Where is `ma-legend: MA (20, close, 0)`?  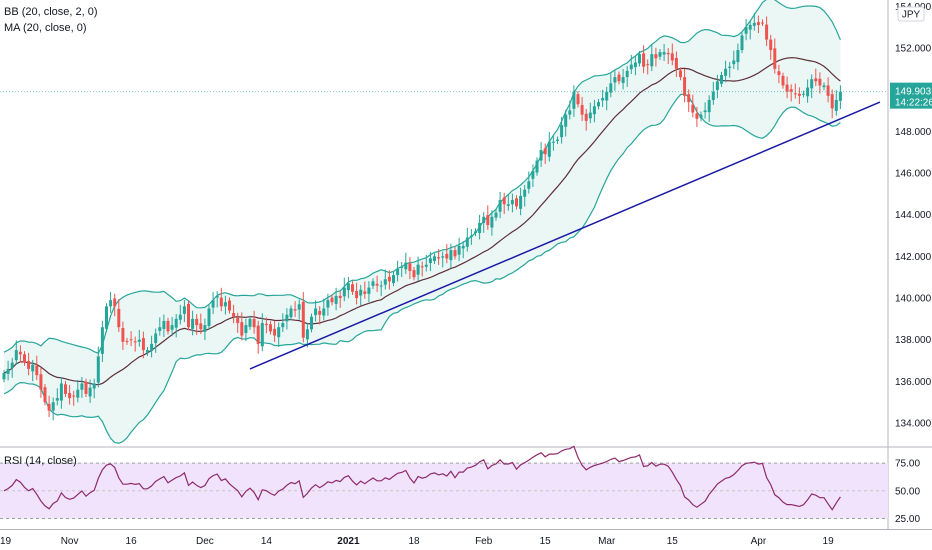
ma-legend: MA (20, close, 0) is located at coordinates (45, 28).